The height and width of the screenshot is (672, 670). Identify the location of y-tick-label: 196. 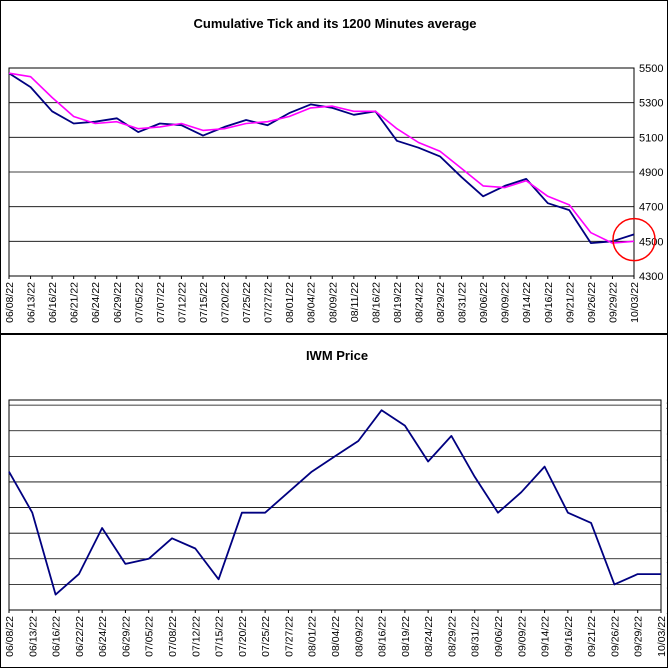
(666, 432).